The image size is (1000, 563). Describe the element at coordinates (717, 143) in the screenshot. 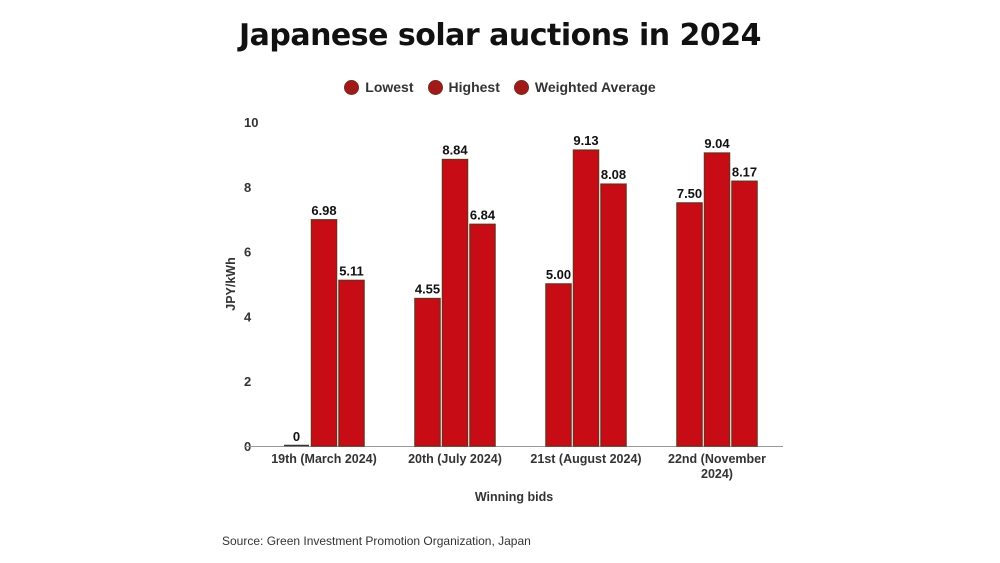

I see `data-label: 9.04` at that location.